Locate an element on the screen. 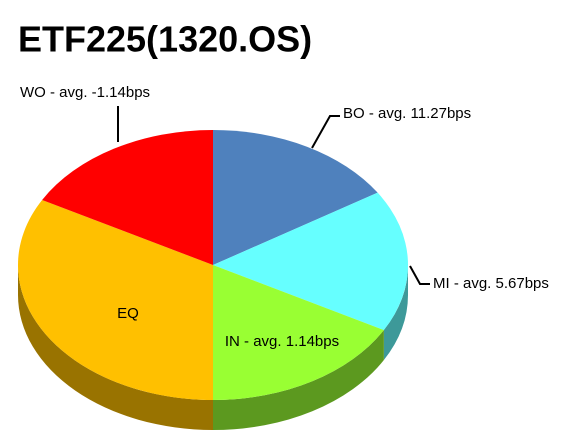 This screenshot has width=582, height=430. slice-label: IN - avg. 1.14bps is located at coordinates (282, 341).